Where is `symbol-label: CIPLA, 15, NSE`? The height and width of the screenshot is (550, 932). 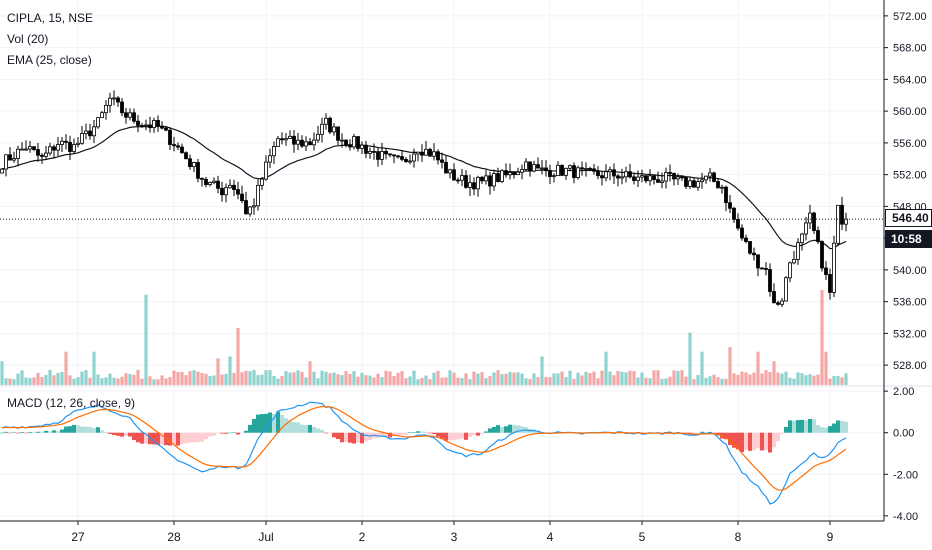 symbol-label: CIPLA, 15, NSE is located at coordinates (50, 18).